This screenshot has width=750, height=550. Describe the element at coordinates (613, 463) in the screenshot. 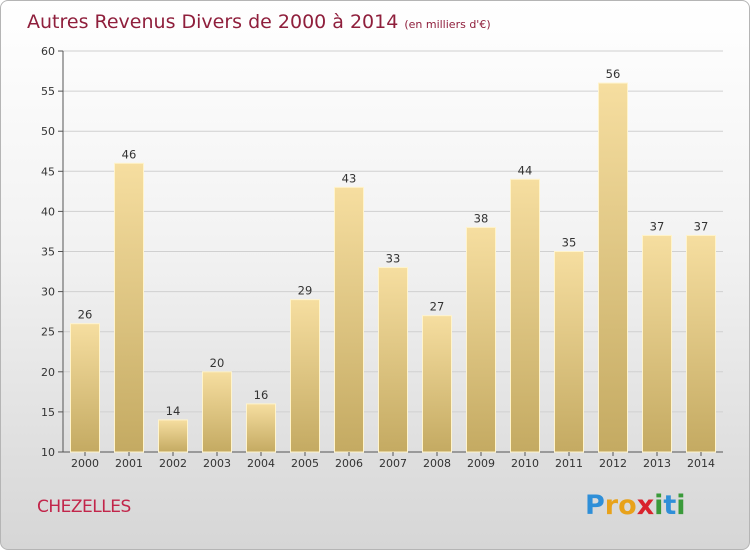

I see `x-tick-label: 2012` at that location.